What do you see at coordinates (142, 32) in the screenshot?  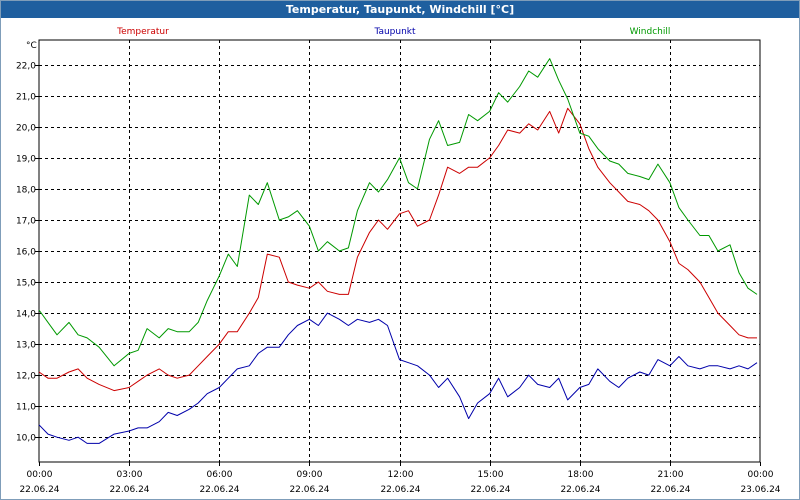 I see `legend-temperatur: Temperatur` at bounding box center [142, 32].